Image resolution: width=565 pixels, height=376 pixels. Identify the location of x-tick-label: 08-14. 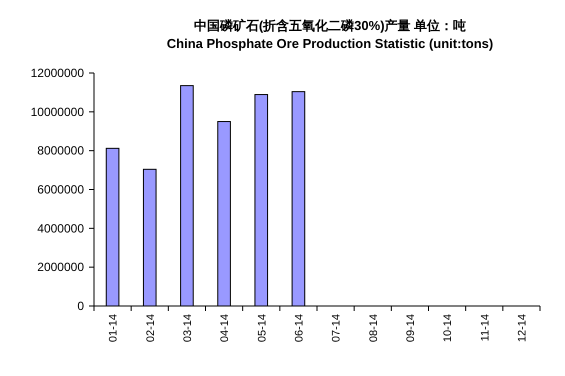
(374, 328).